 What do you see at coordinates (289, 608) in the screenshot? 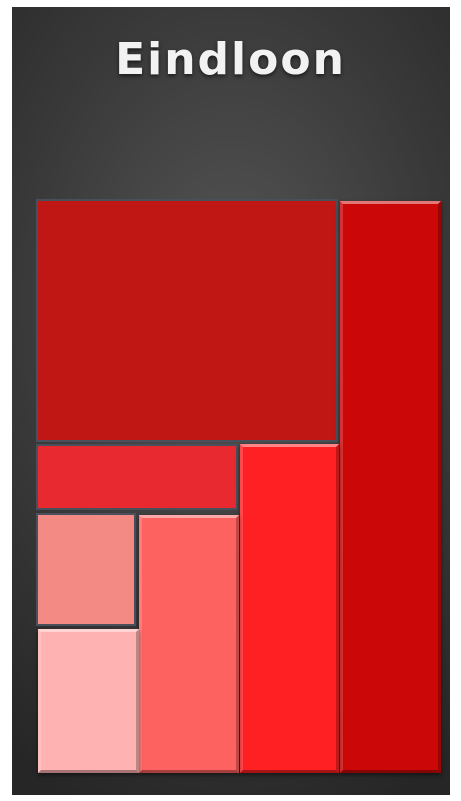
I see `block-tall-red` at bounding box center [289, 608].